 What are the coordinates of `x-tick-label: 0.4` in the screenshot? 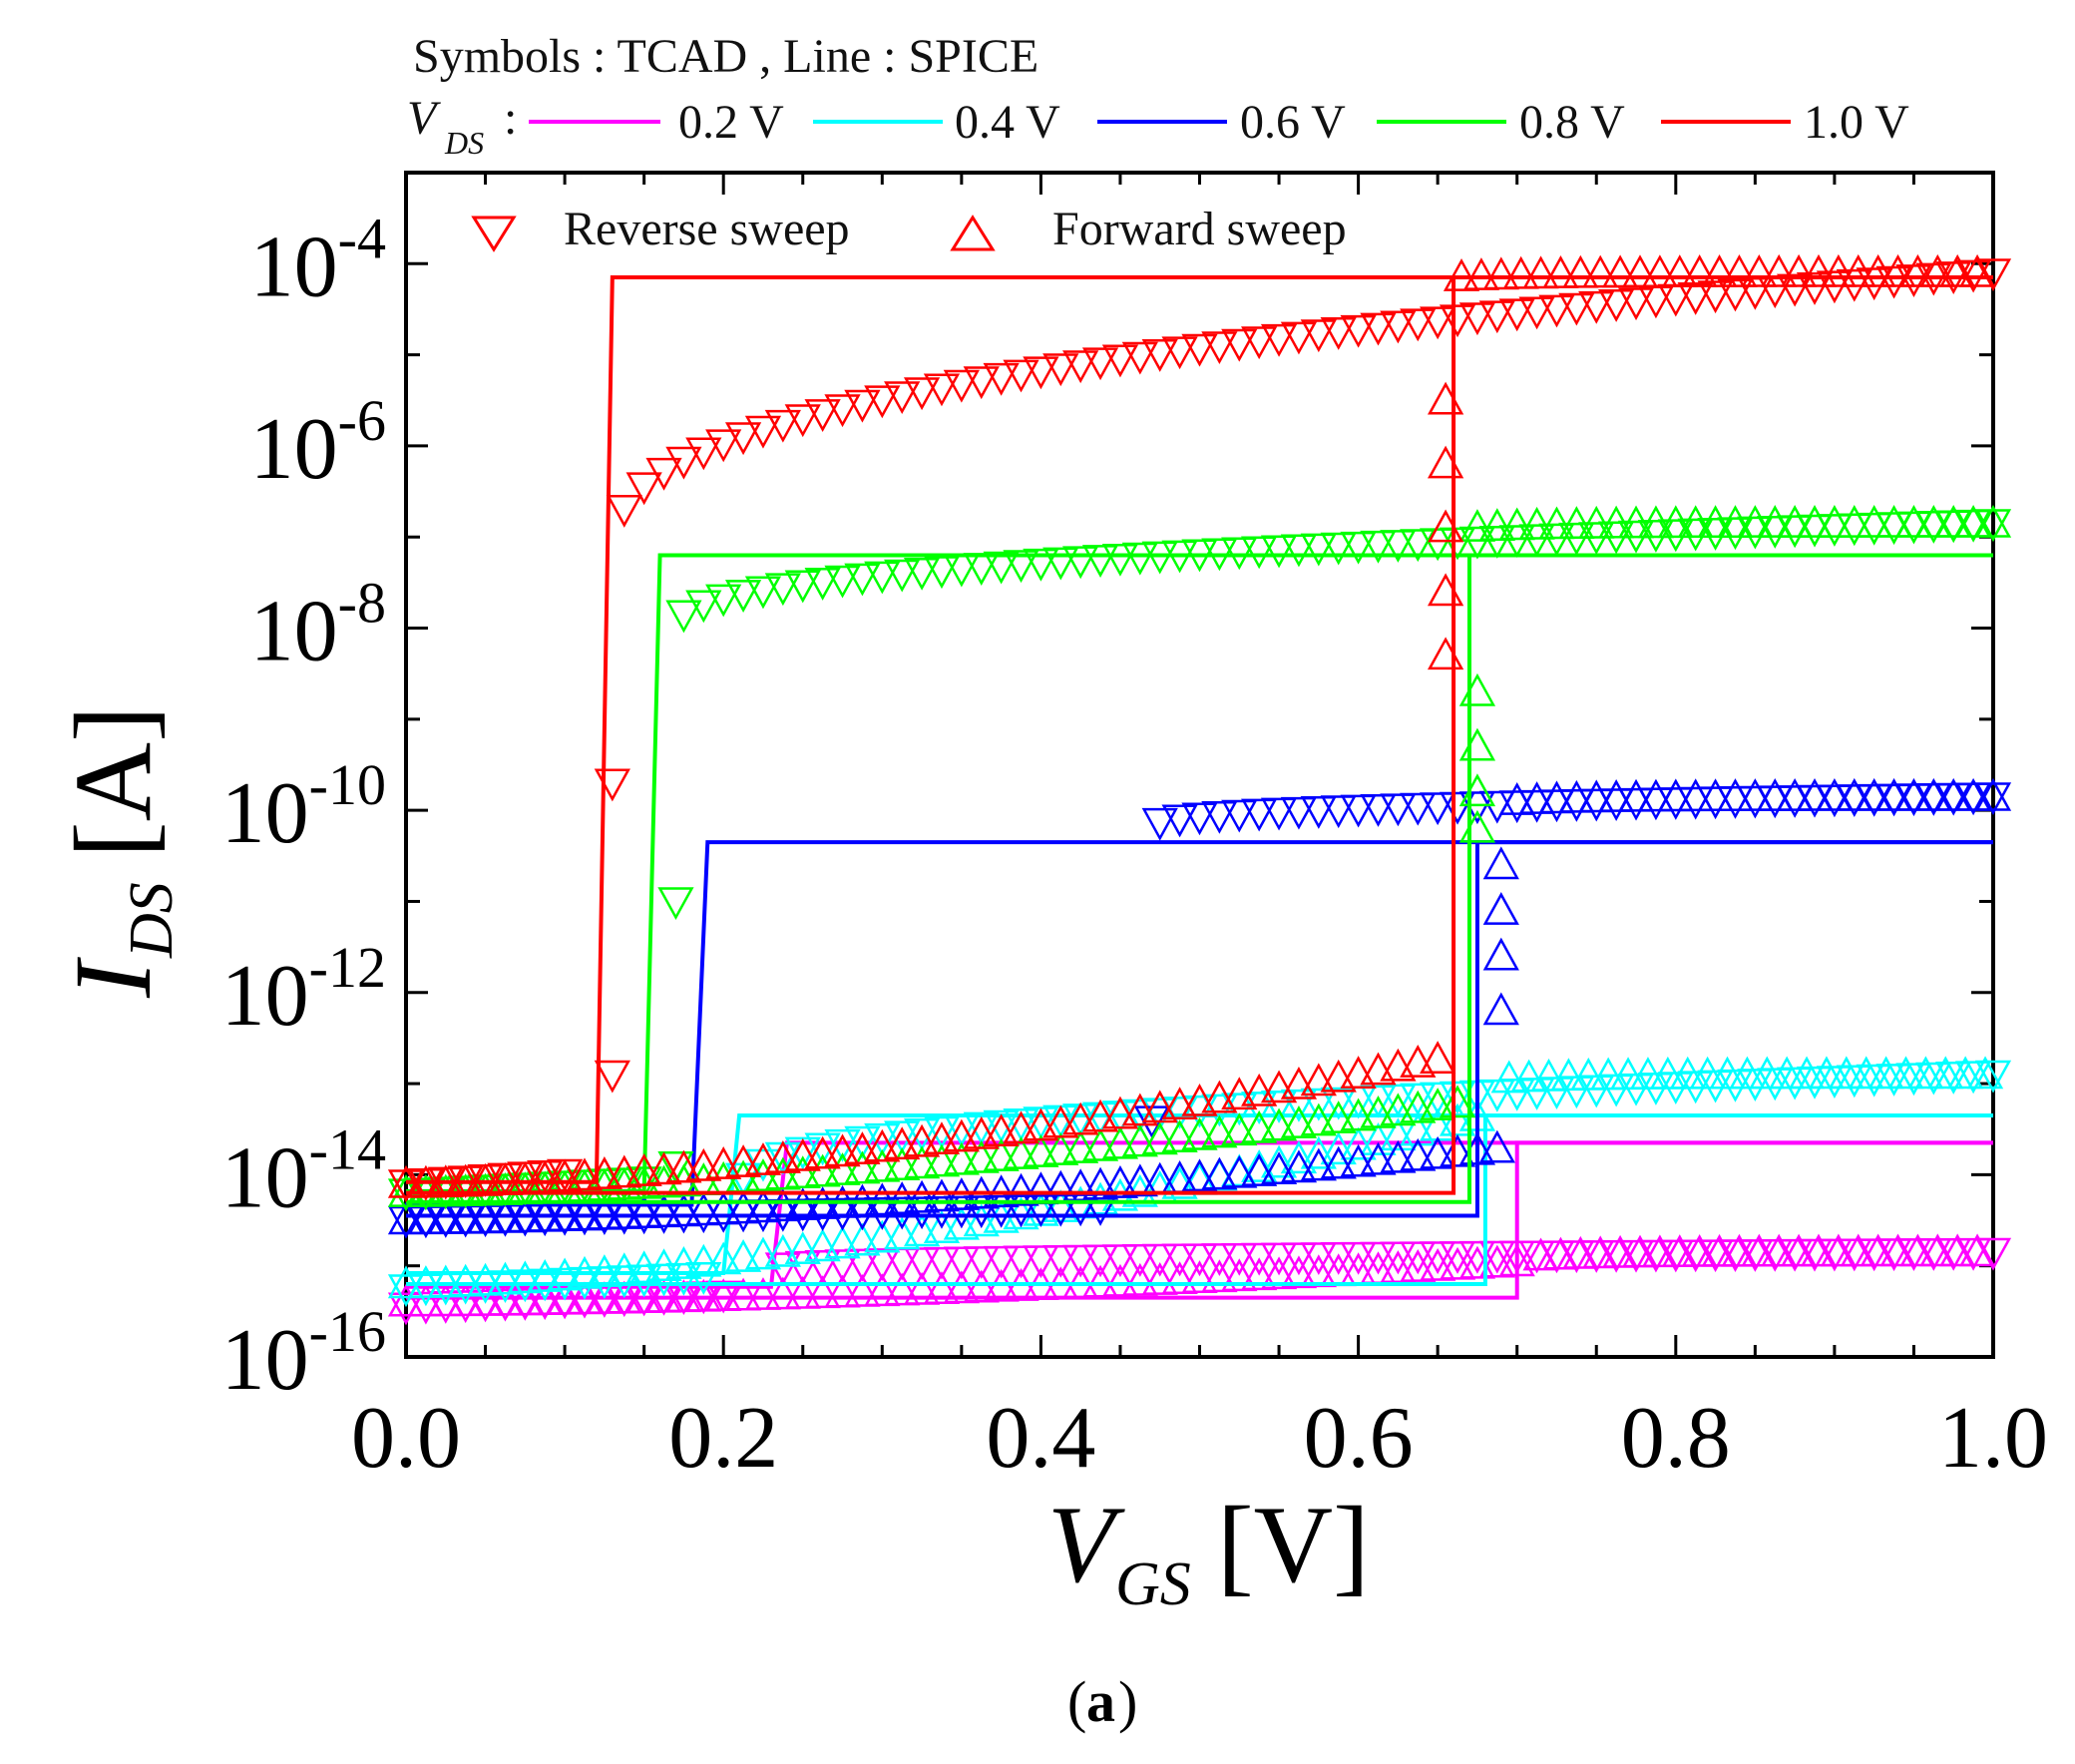 It's located at (1041, 1438).